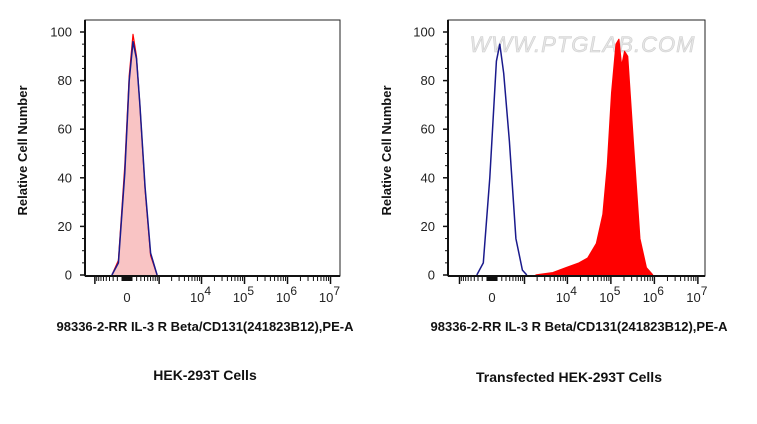 Image resolution: width=757 pixels, height=424 pixels. What do you see at coordinates (205, 375) in the screenshot?
I see `panel-caption: HEK-293T Cells` at bounding box center [205, 375].